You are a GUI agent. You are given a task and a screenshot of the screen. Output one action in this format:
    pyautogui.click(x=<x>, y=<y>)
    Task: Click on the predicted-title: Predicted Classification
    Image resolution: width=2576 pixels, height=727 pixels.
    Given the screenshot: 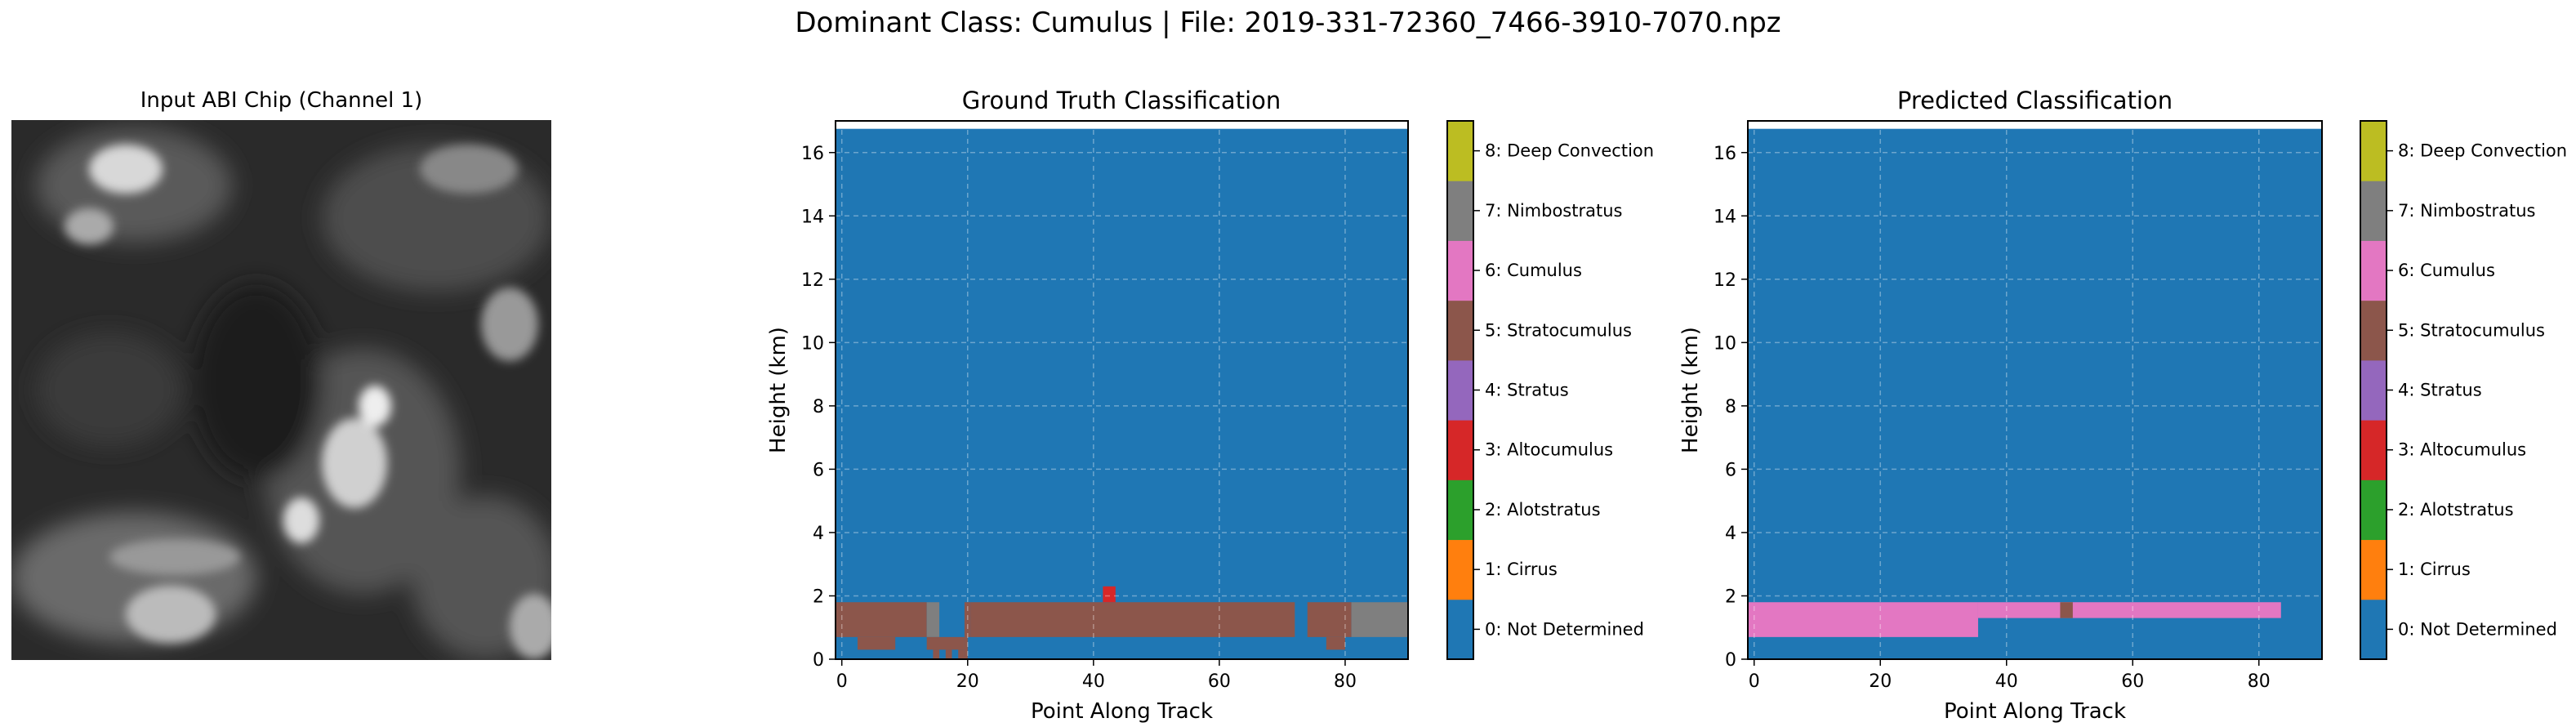 What is the action you would take?
    pyautogui.click(x=2034, y=100)
    